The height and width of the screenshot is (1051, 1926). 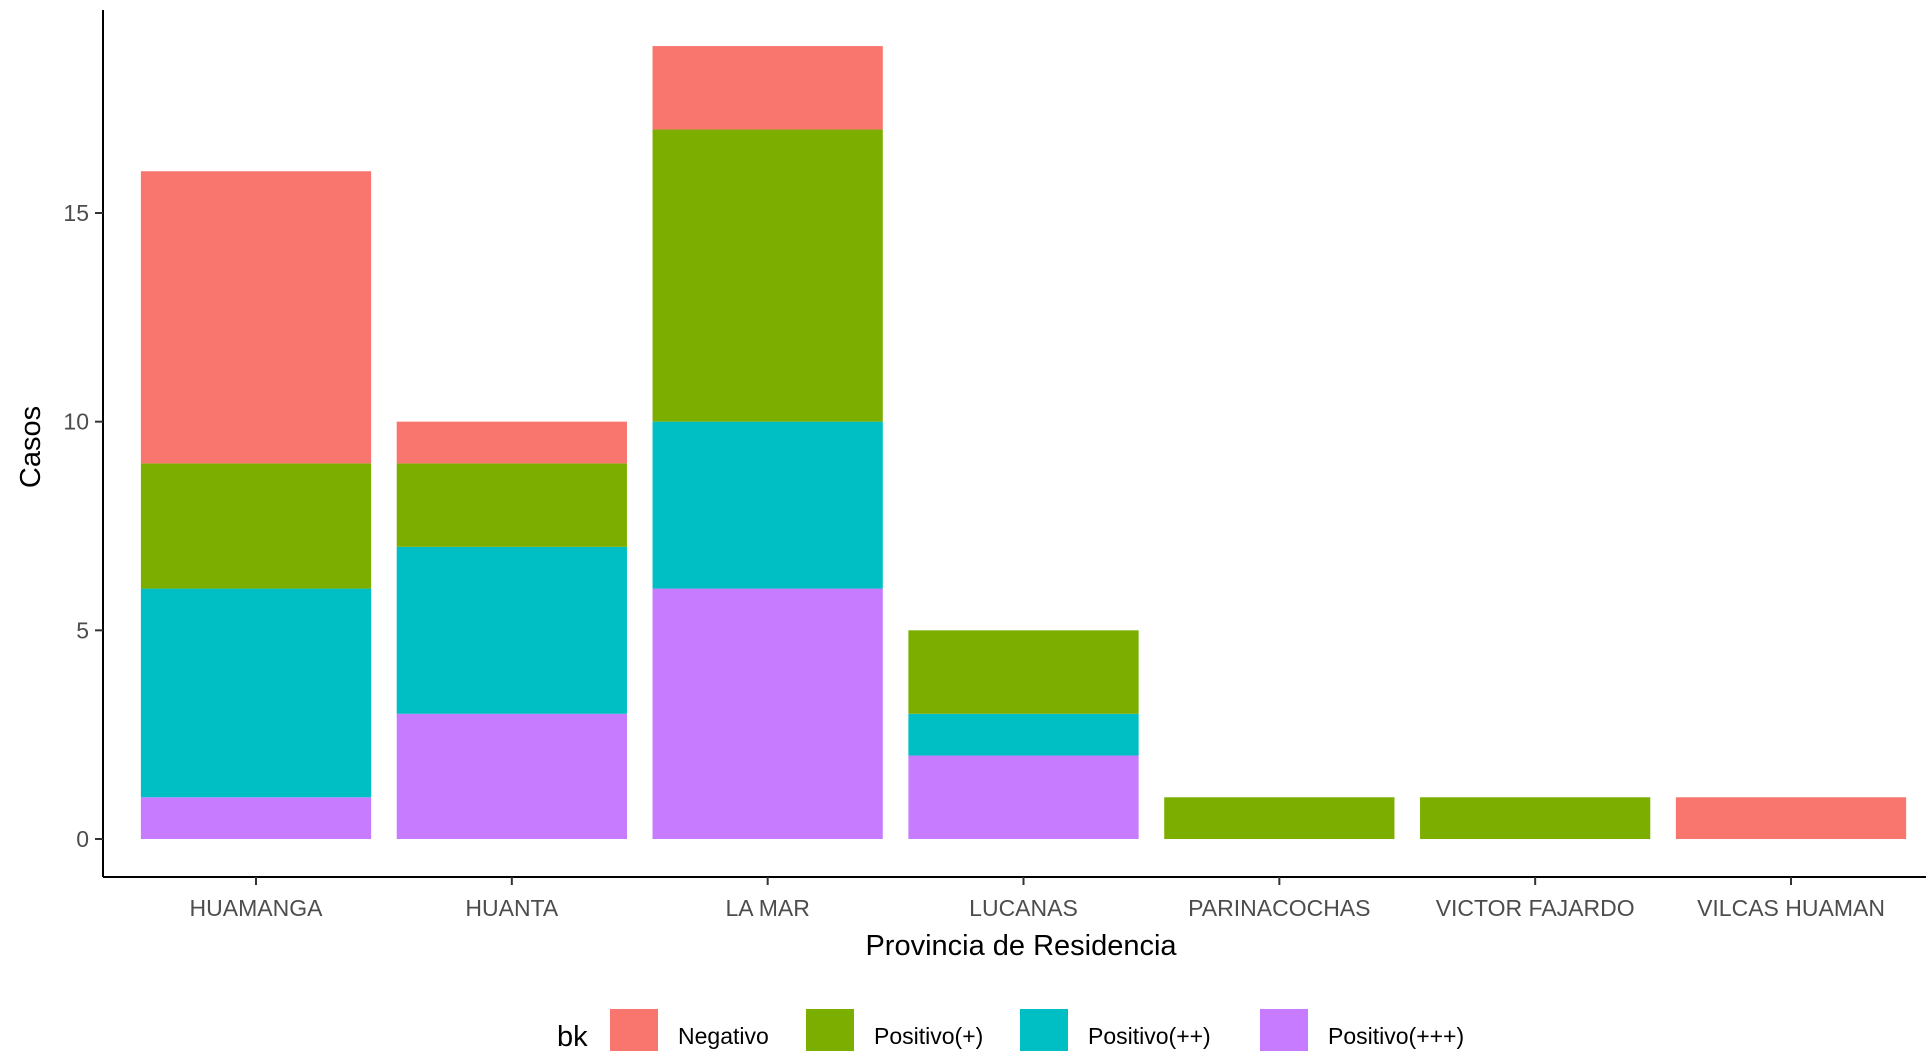 I want to click on bar-stack-victor-fajardo, so click(x=1535, y=818).